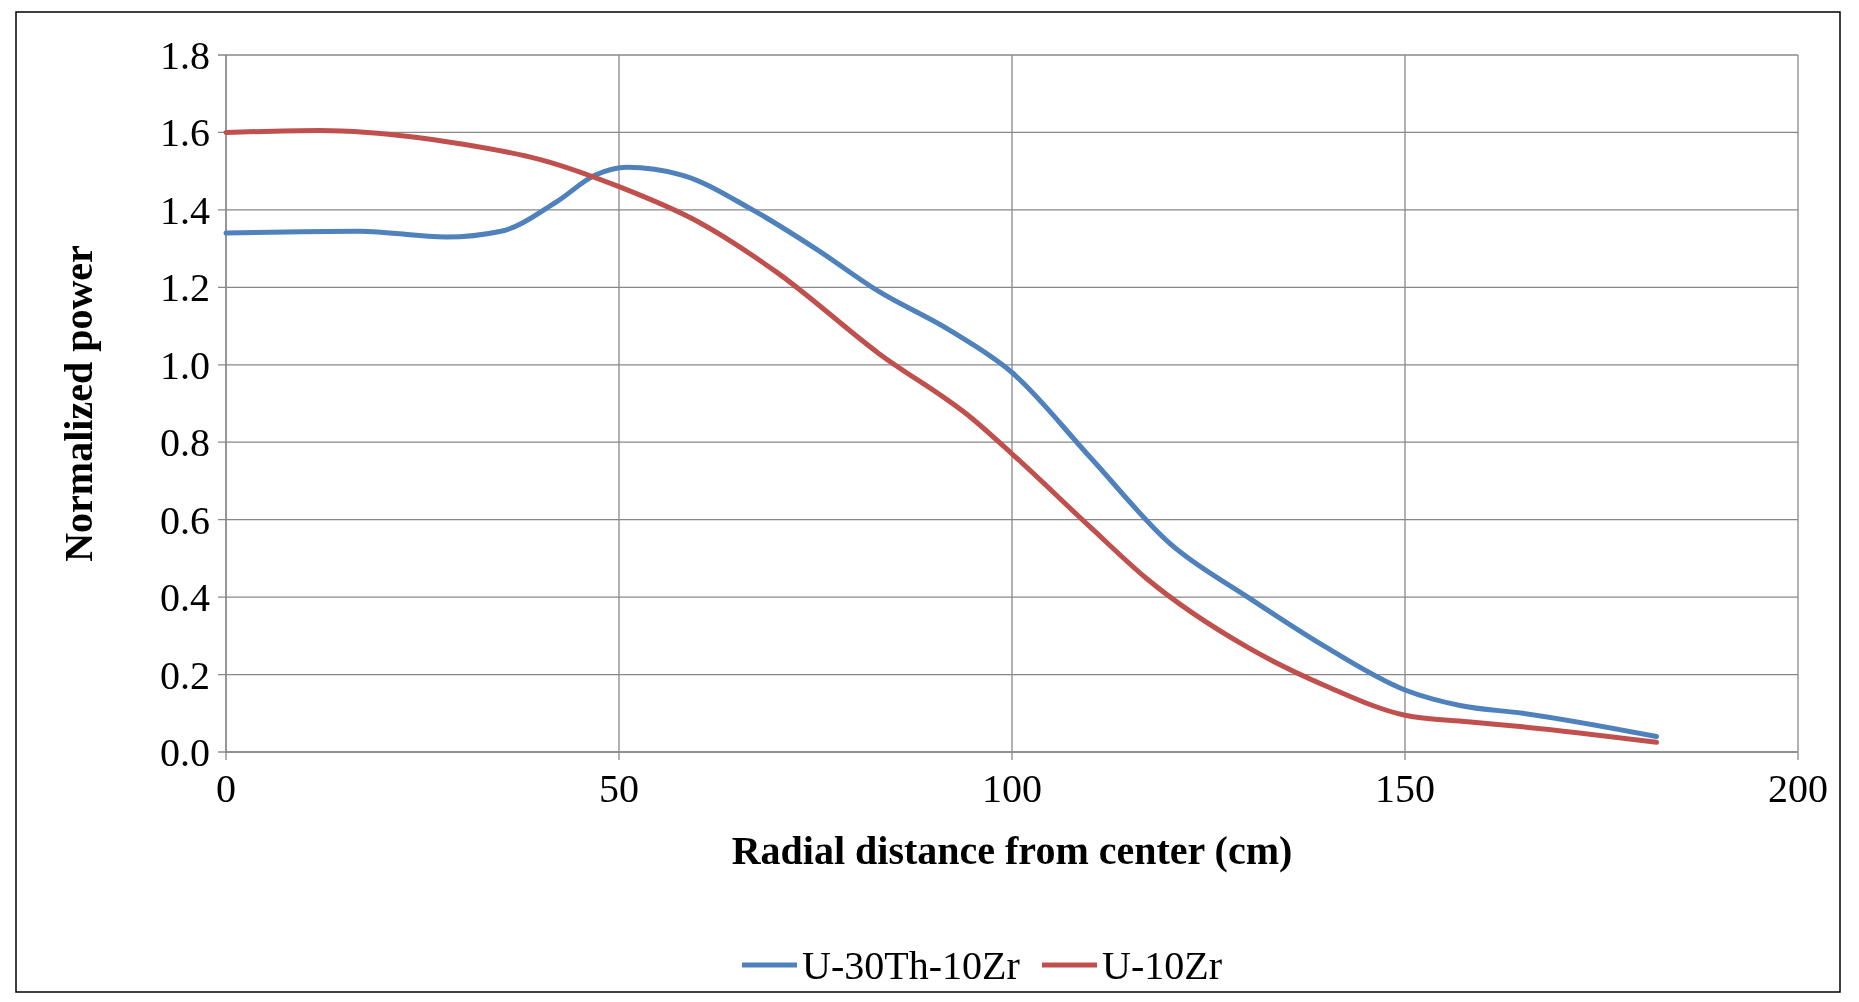 The image size is (1859, 1002). I want to click on y-tick-label: 0.8, so click(185, 443).